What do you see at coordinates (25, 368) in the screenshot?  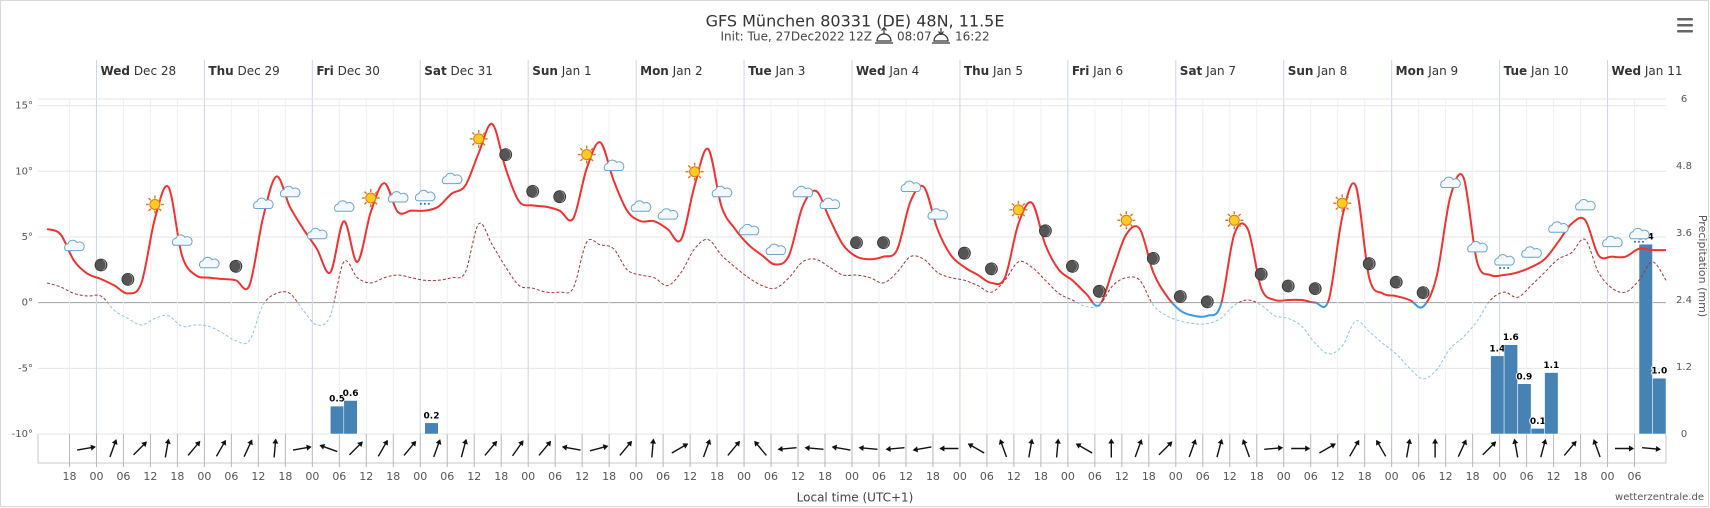 I see `y-tick-label: -5°` at bounding box center [25, 368].